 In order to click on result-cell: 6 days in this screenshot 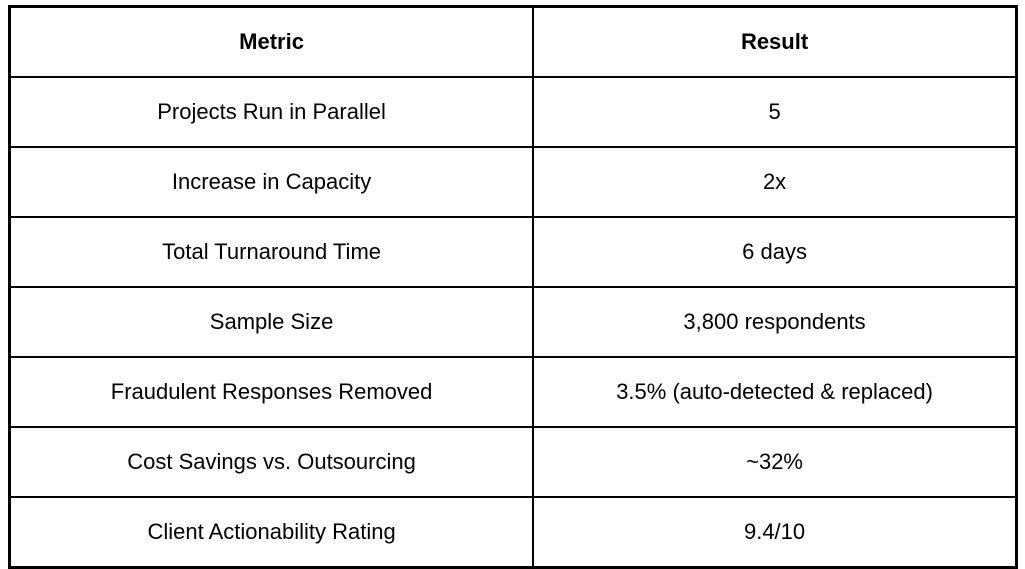, I will do `click(775, 252)`.